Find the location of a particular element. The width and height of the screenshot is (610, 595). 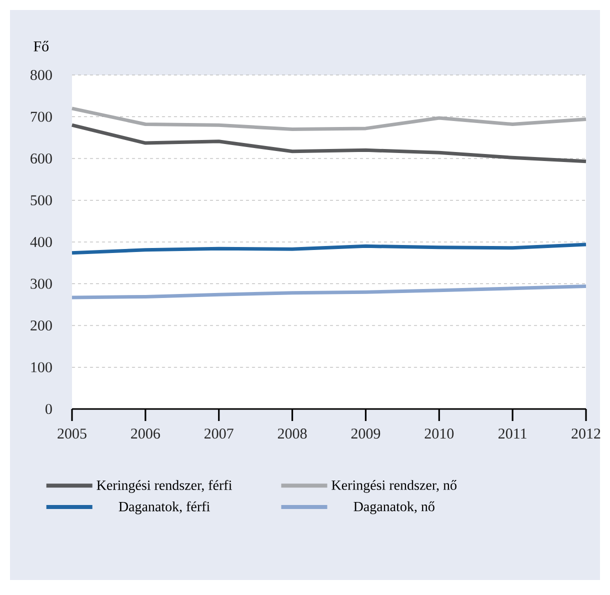

y-tick-label: 500 is located at coordinates (41, 200).